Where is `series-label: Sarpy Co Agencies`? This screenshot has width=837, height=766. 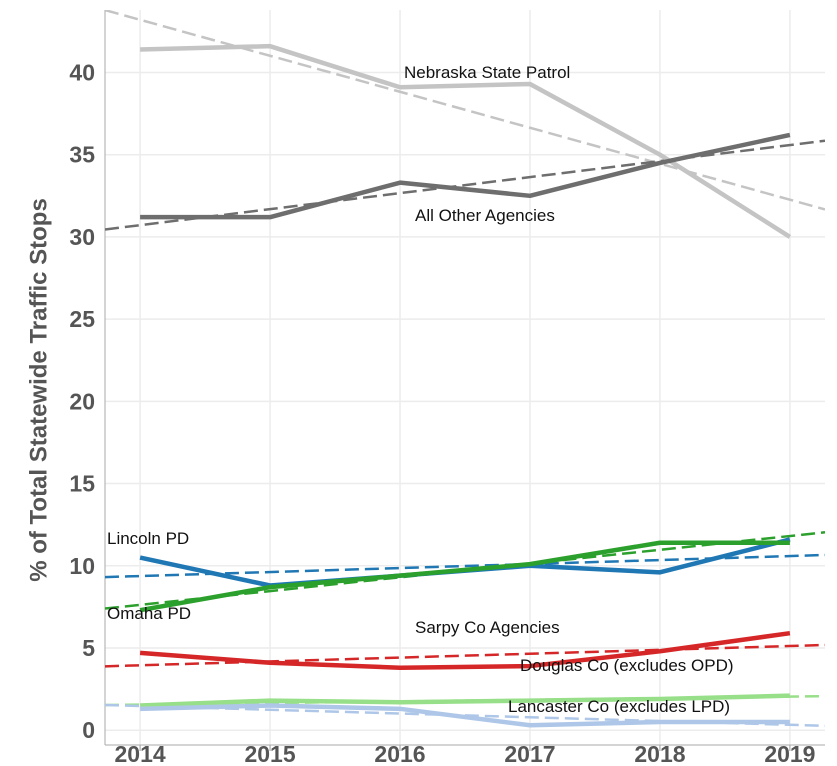
series-label: Sarpy Co Agencies is located at coordinates (487, 627).